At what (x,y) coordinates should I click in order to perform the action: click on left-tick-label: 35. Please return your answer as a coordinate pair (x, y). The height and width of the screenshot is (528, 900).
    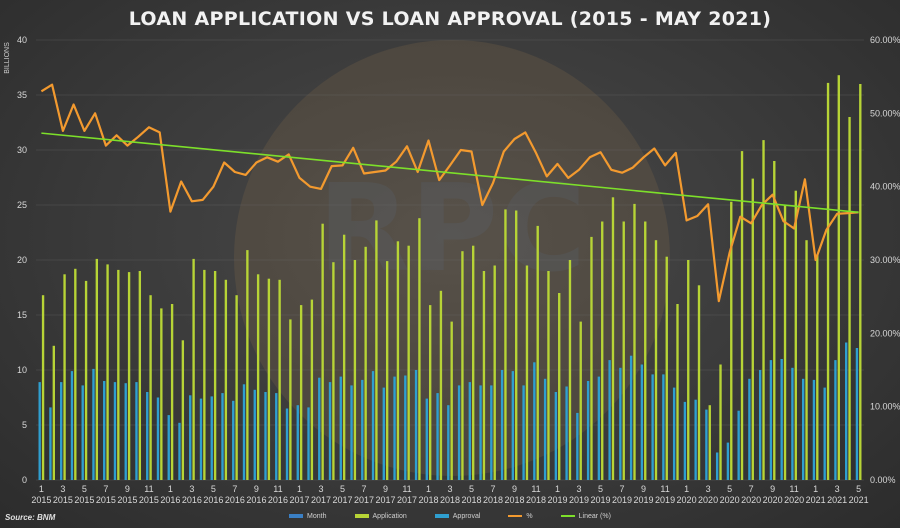
    Looking at the image, I should click on (22, 95).